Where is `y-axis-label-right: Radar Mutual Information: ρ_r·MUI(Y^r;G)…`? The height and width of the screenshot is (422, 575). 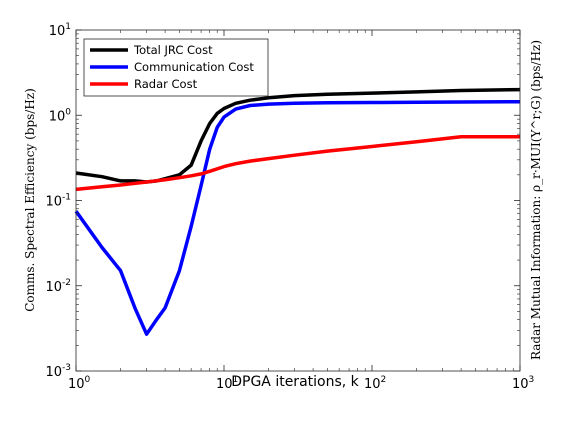
y-axis-label-right: Radar Mutual Information: ρ_r·MUI(Y^r;G)… is located at coordinates (536, 200).